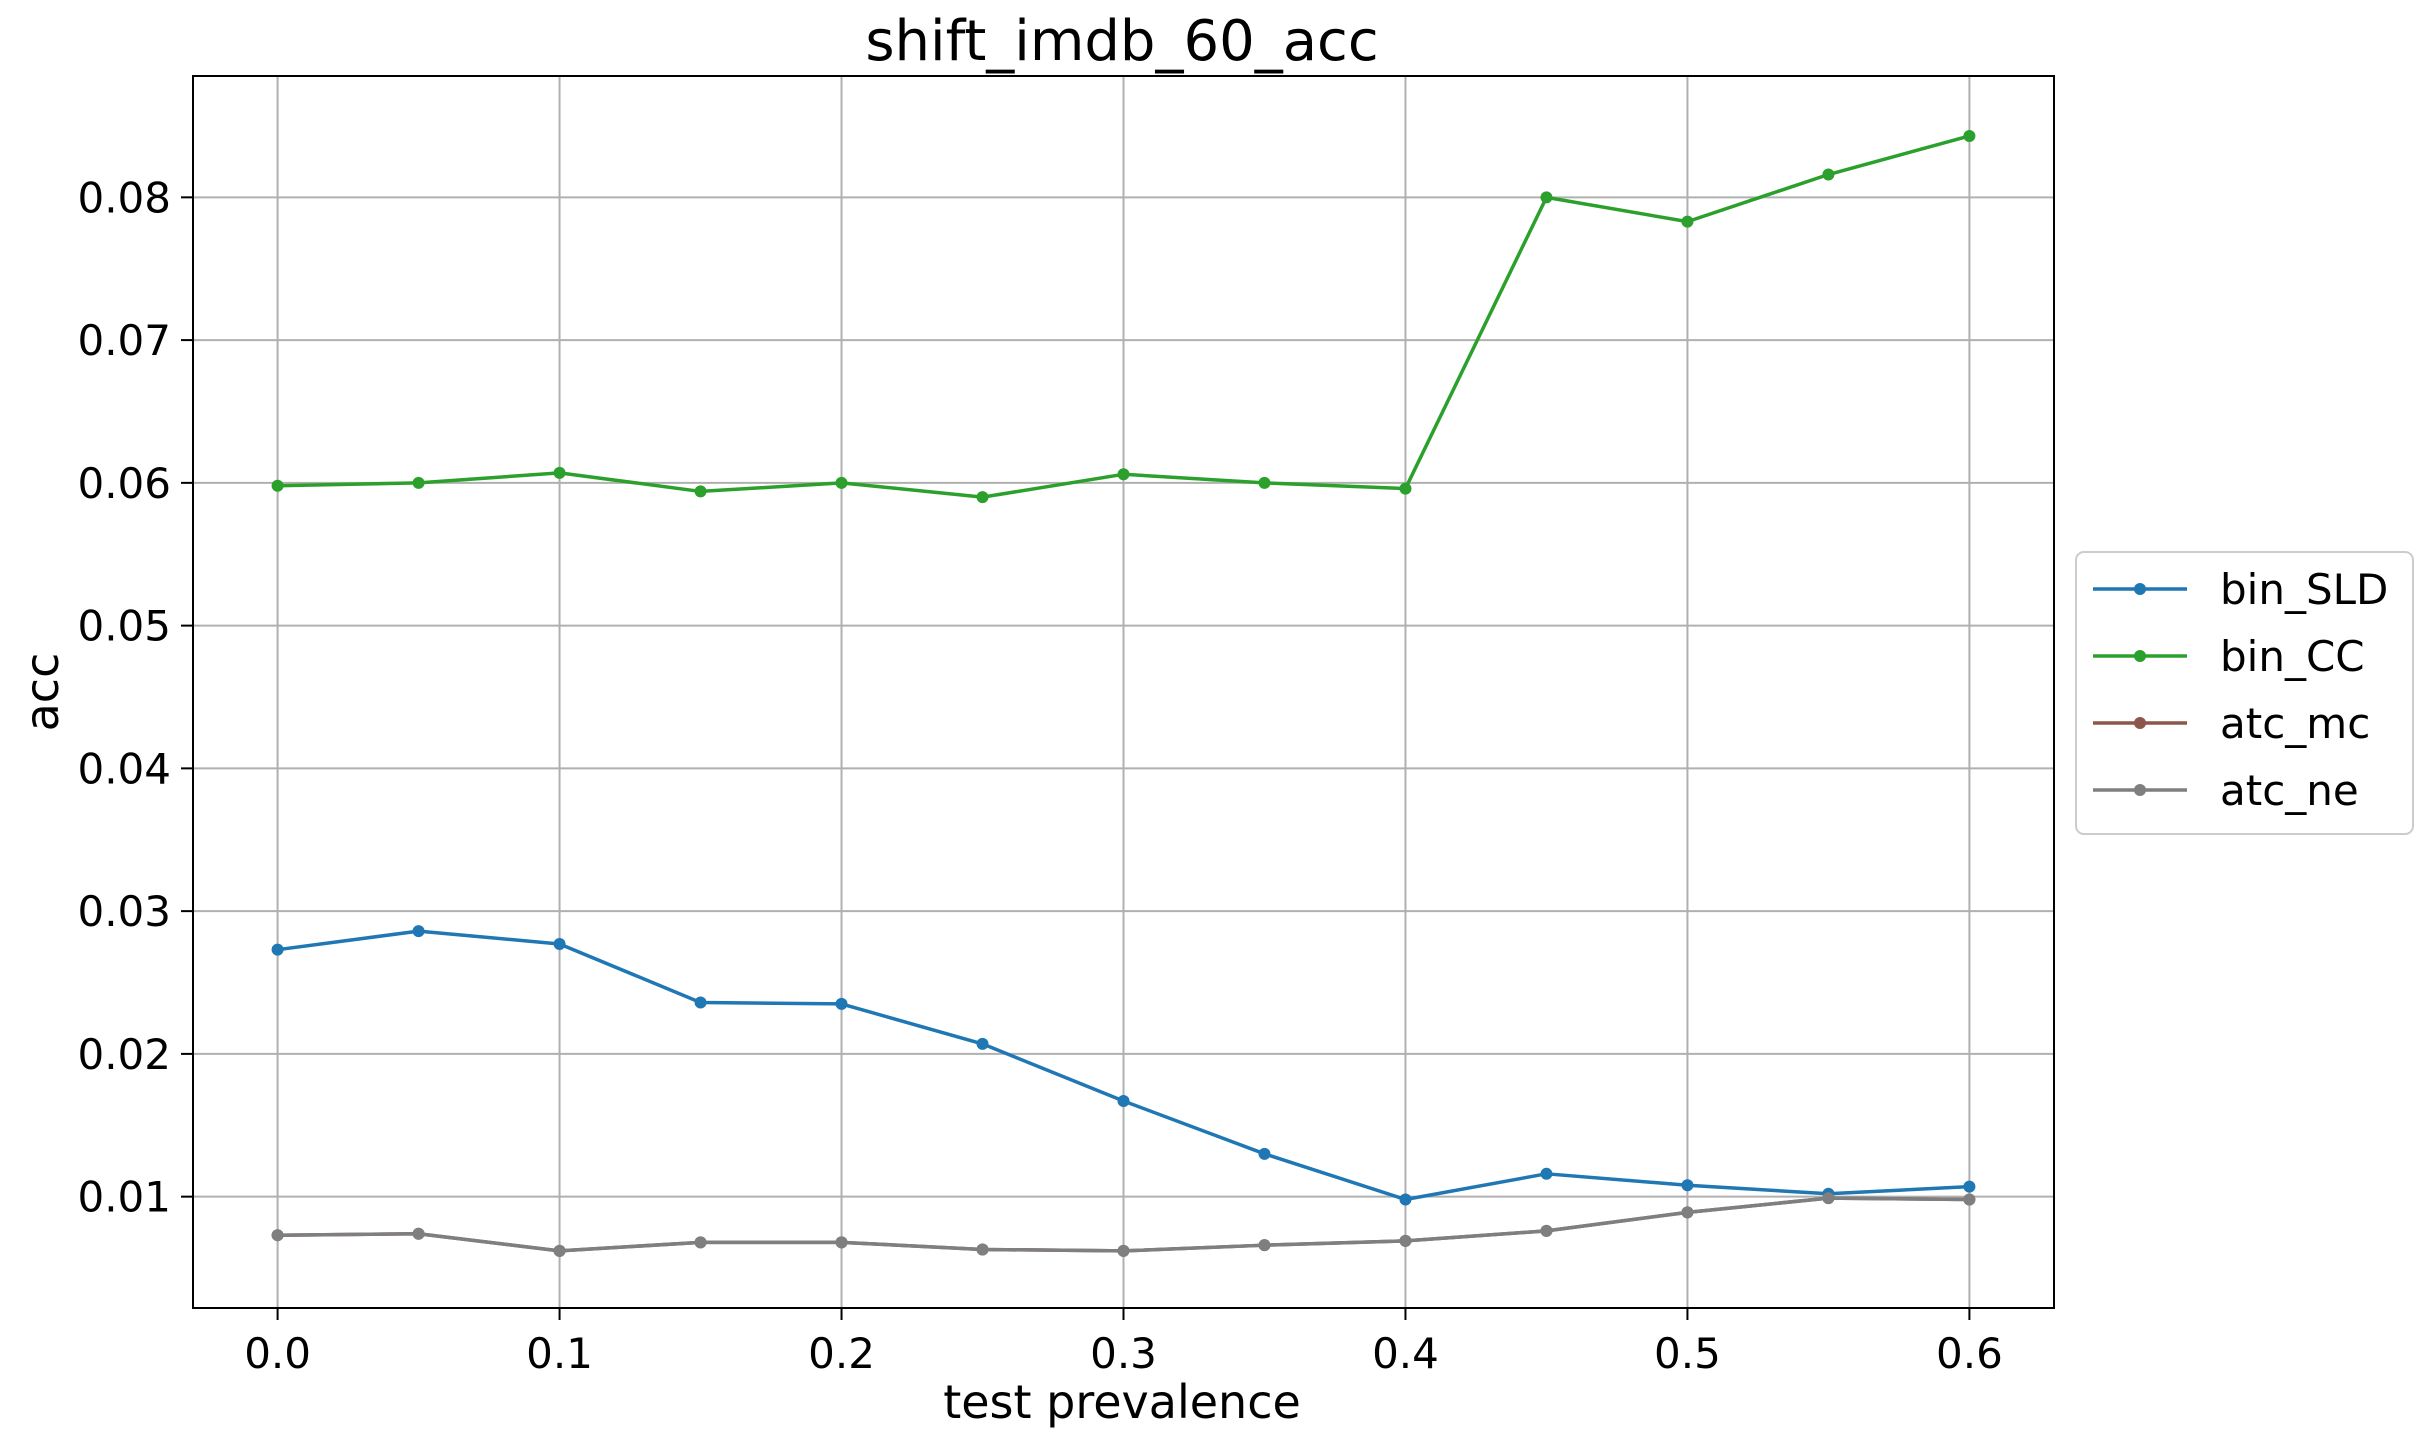 The image size is (2433, 1446). What do you see at coordinates (1123, 1224) in the screenshot?
I see `series-atc-ne` at bounding box center [1123, 1224].